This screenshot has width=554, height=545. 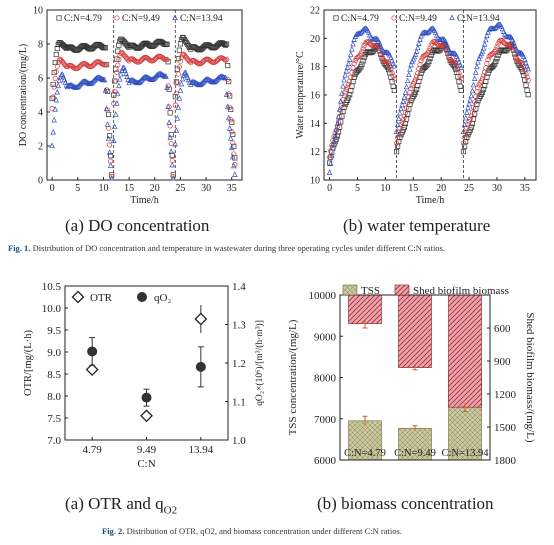 I want to click on chart-a-y-tick-label: 2, so click(x=40, y=147).